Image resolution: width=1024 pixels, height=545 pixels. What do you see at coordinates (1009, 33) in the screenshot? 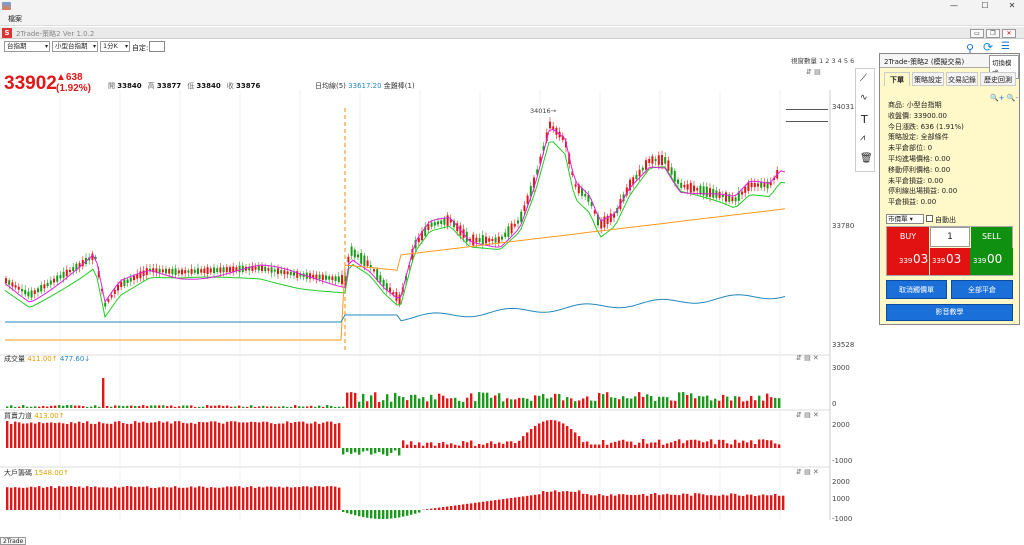
I see `inner-close-button: ✕` at bounding box center [1009, 33].